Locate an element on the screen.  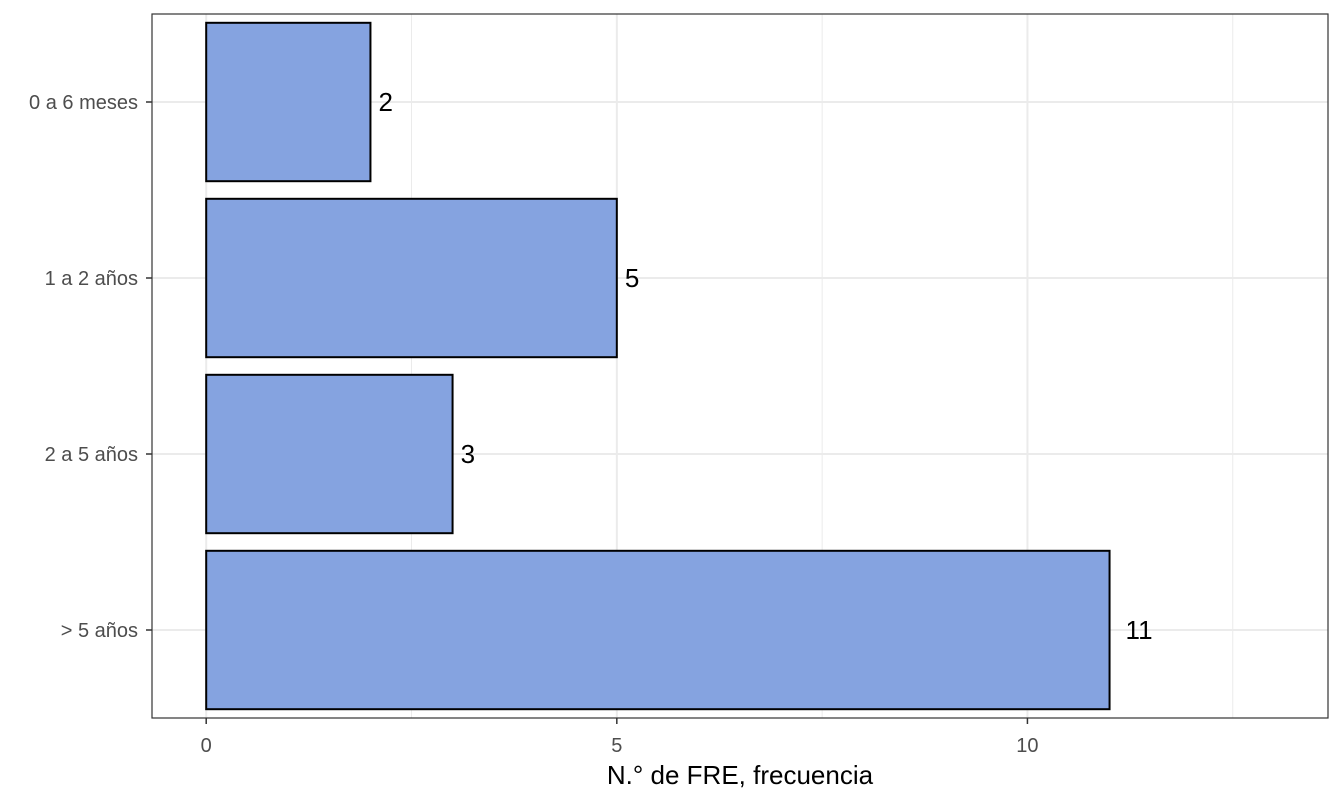
bar-value-label: 3 is located at coordinates (468, 454).